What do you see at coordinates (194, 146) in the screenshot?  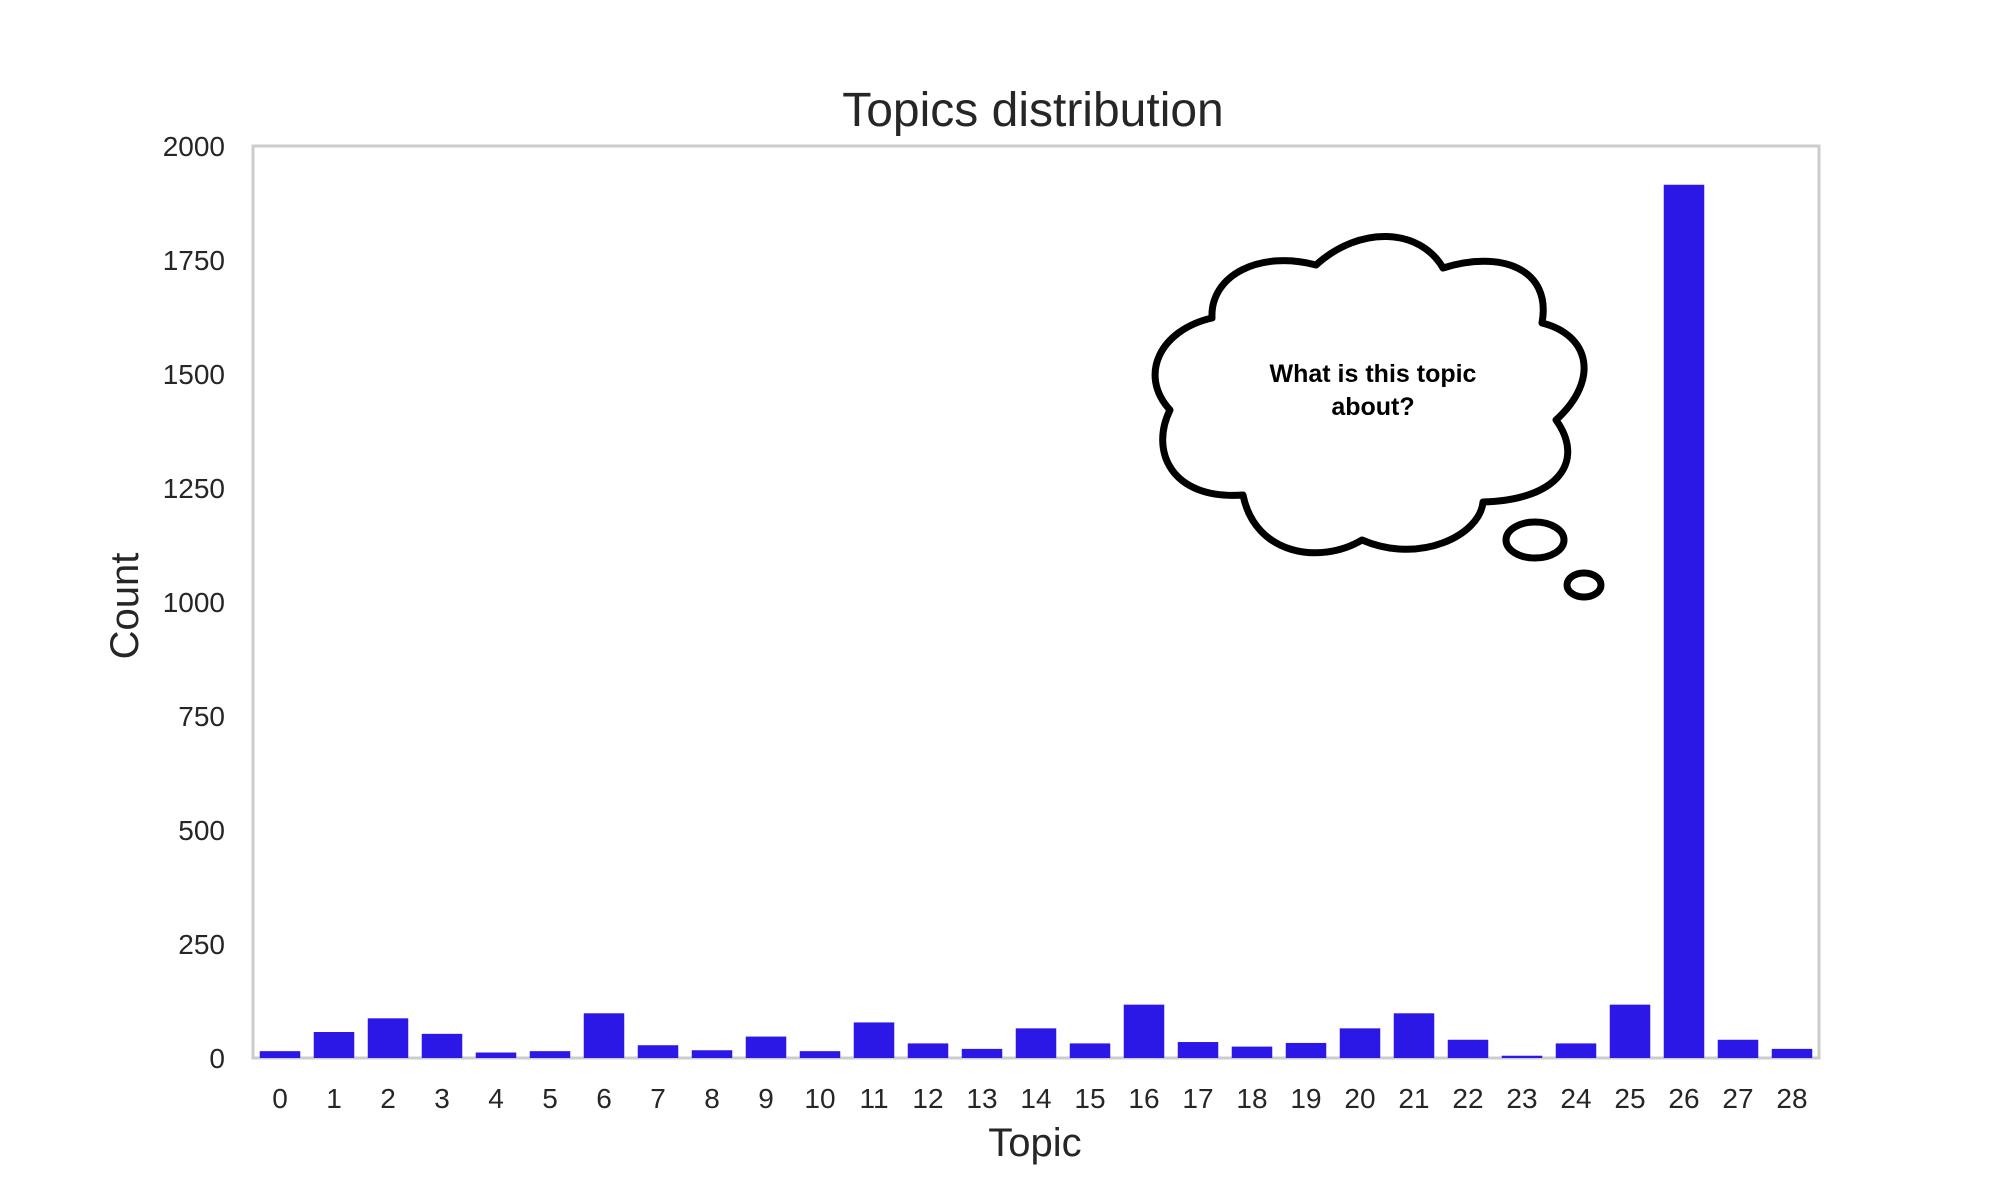 I see `y-tick-label: 2000` at bounding box center [194, 146].